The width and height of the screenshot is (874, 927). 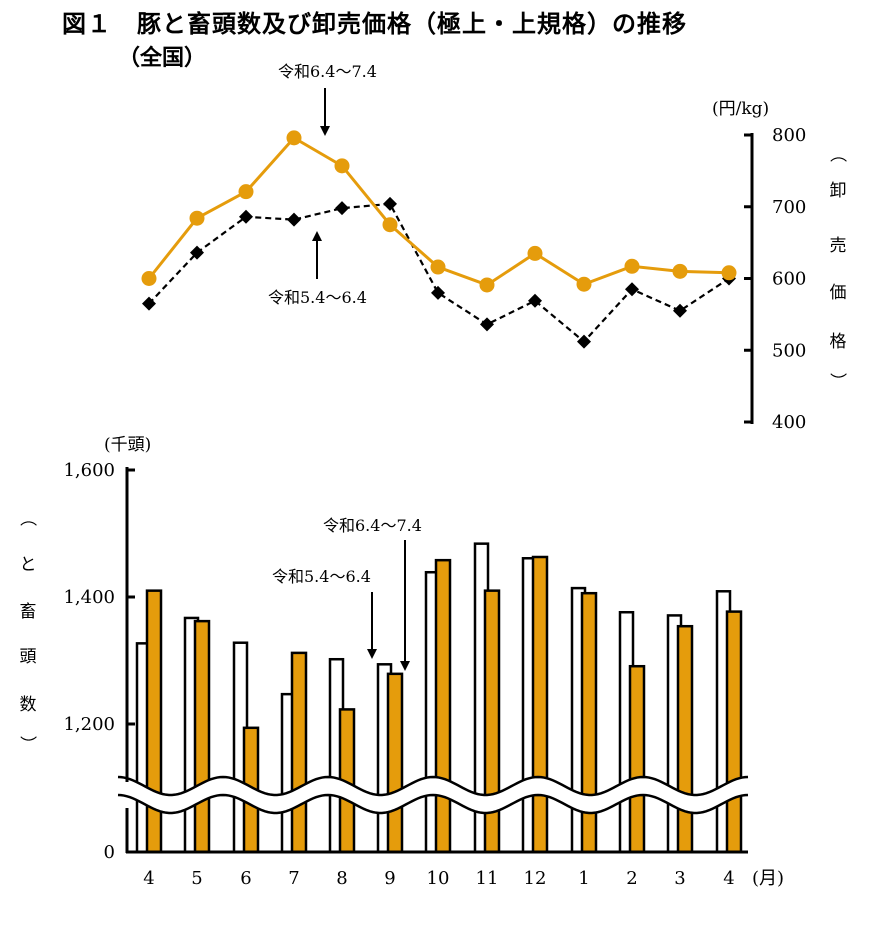 What do you see at coordinates (583, 878) in the screenshot?
I see `month-tick-label: 1` at bounding box center [583, 878].